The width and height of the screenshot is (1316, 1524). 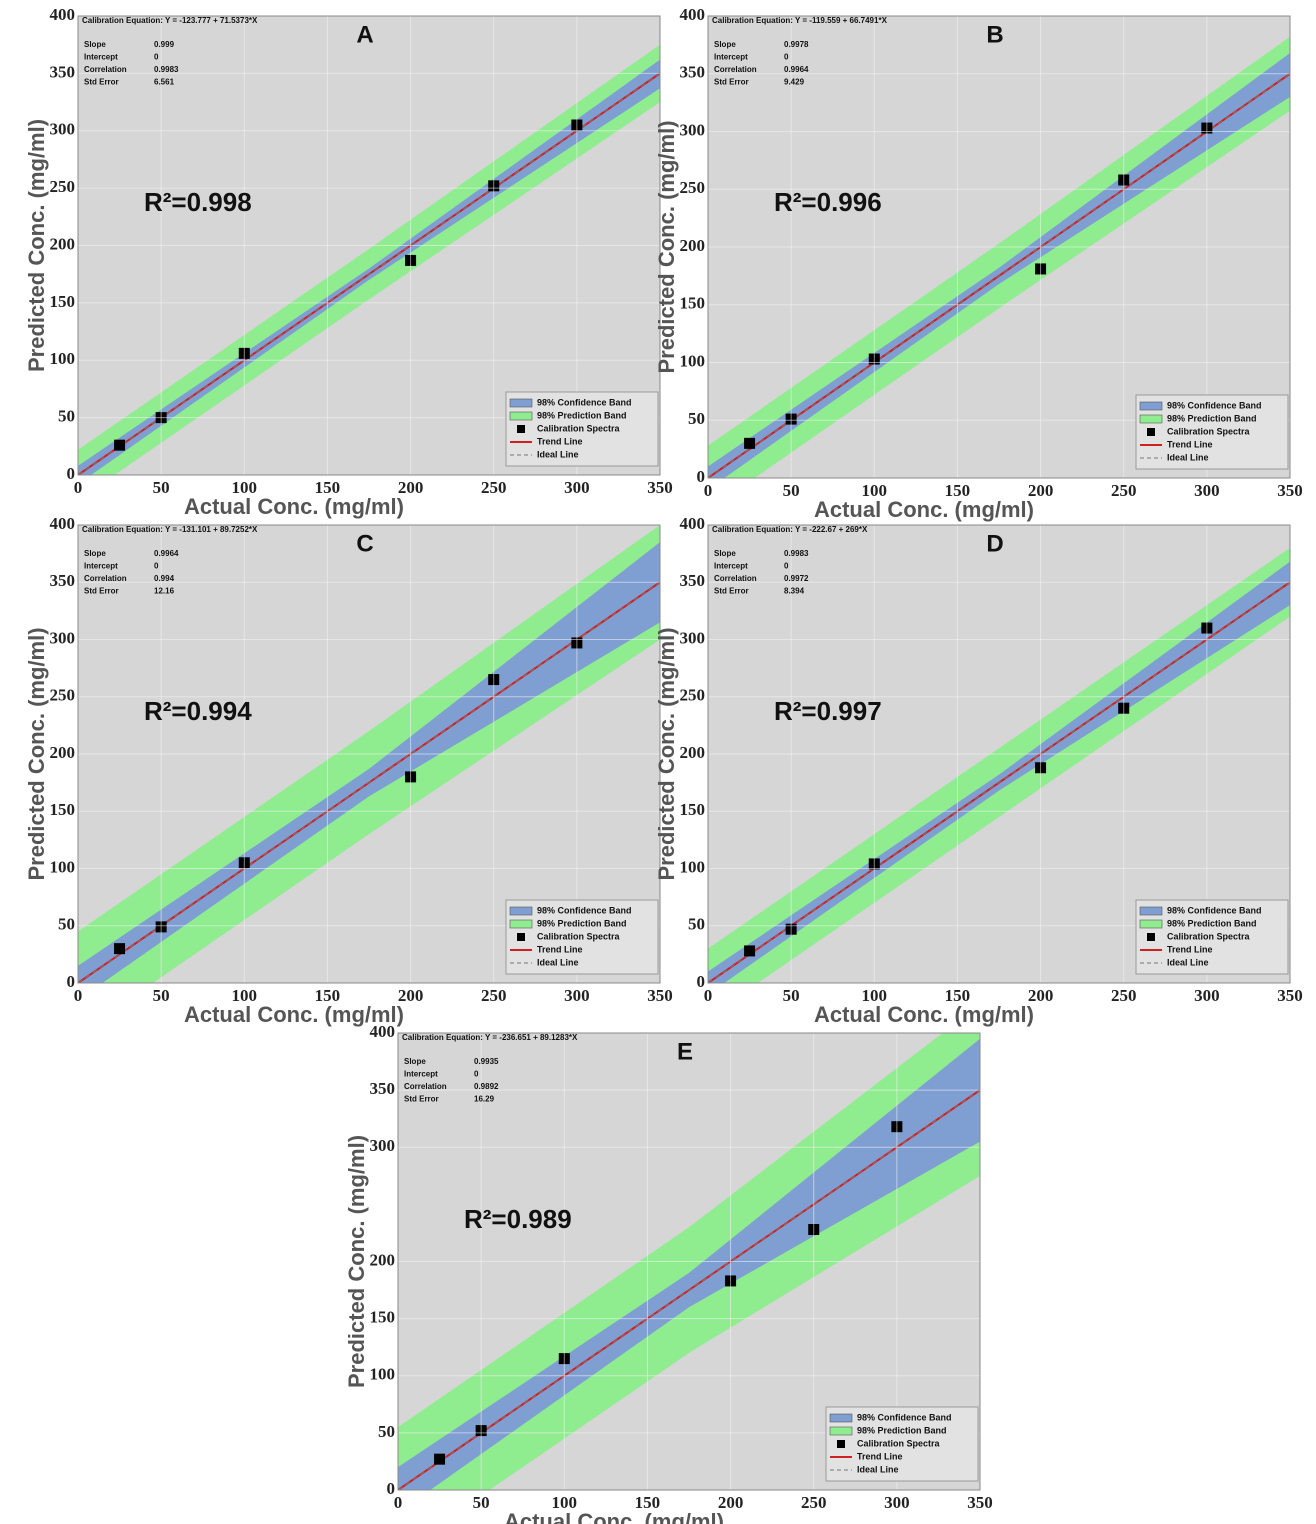 What do you see at coordinates (166, 553) in the screenshot?
I see `stat-value: 0.9964` at bounding box center [166, 553].